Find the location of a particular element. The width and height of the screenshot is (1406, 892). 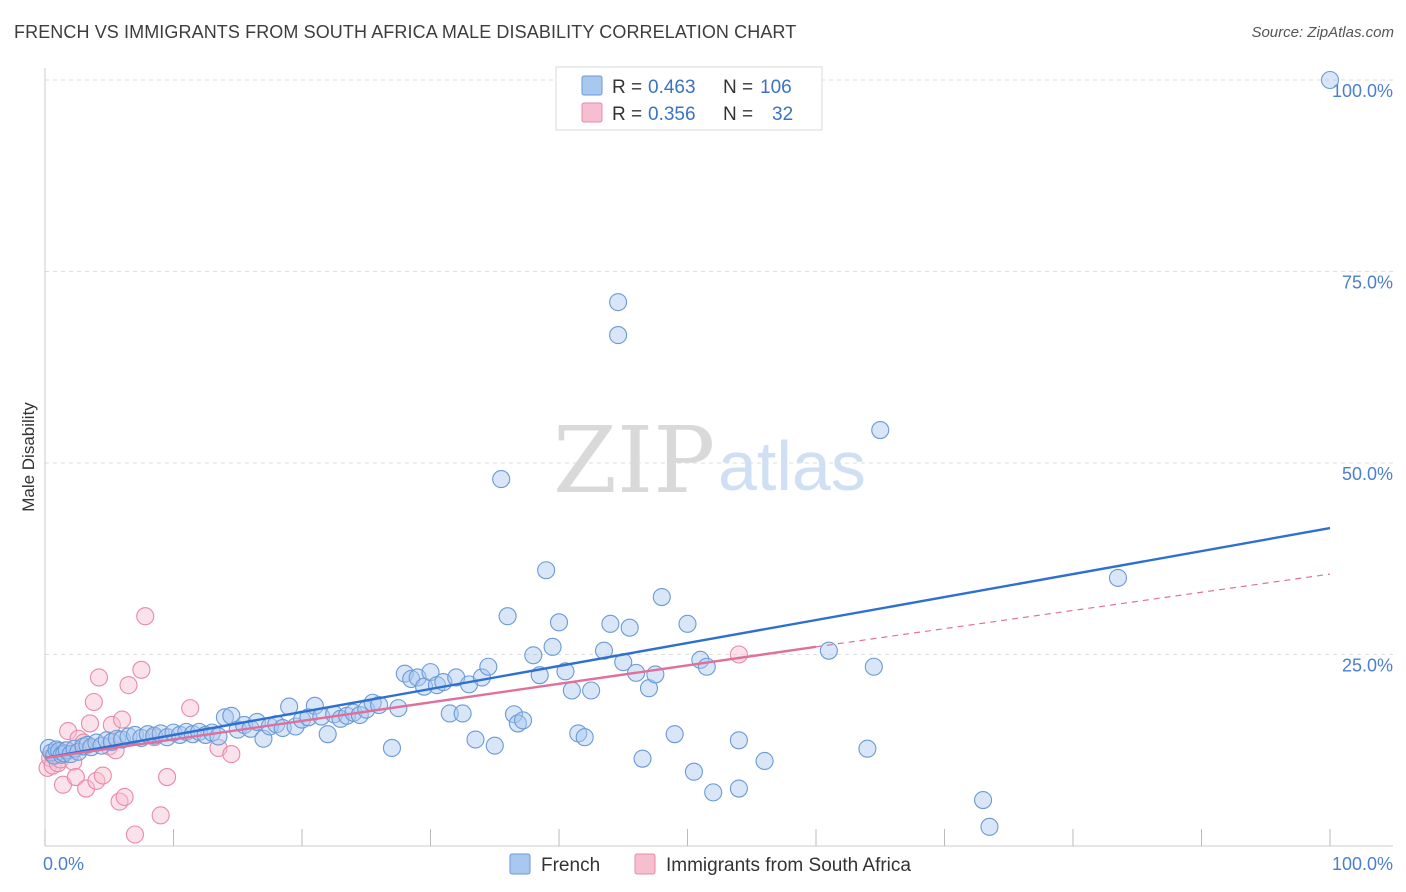

legend-french-swatch is located at coordinates (592, 85).